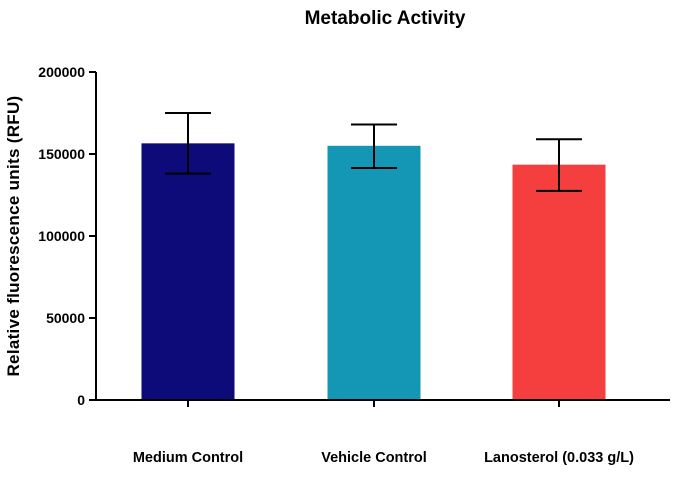 The width and height of the screenshot is (700, 478). What do you see at coordinates (65, 318) in the screenshot?
I see `y-tick-label: 50000` at bounding box center [65, 318].